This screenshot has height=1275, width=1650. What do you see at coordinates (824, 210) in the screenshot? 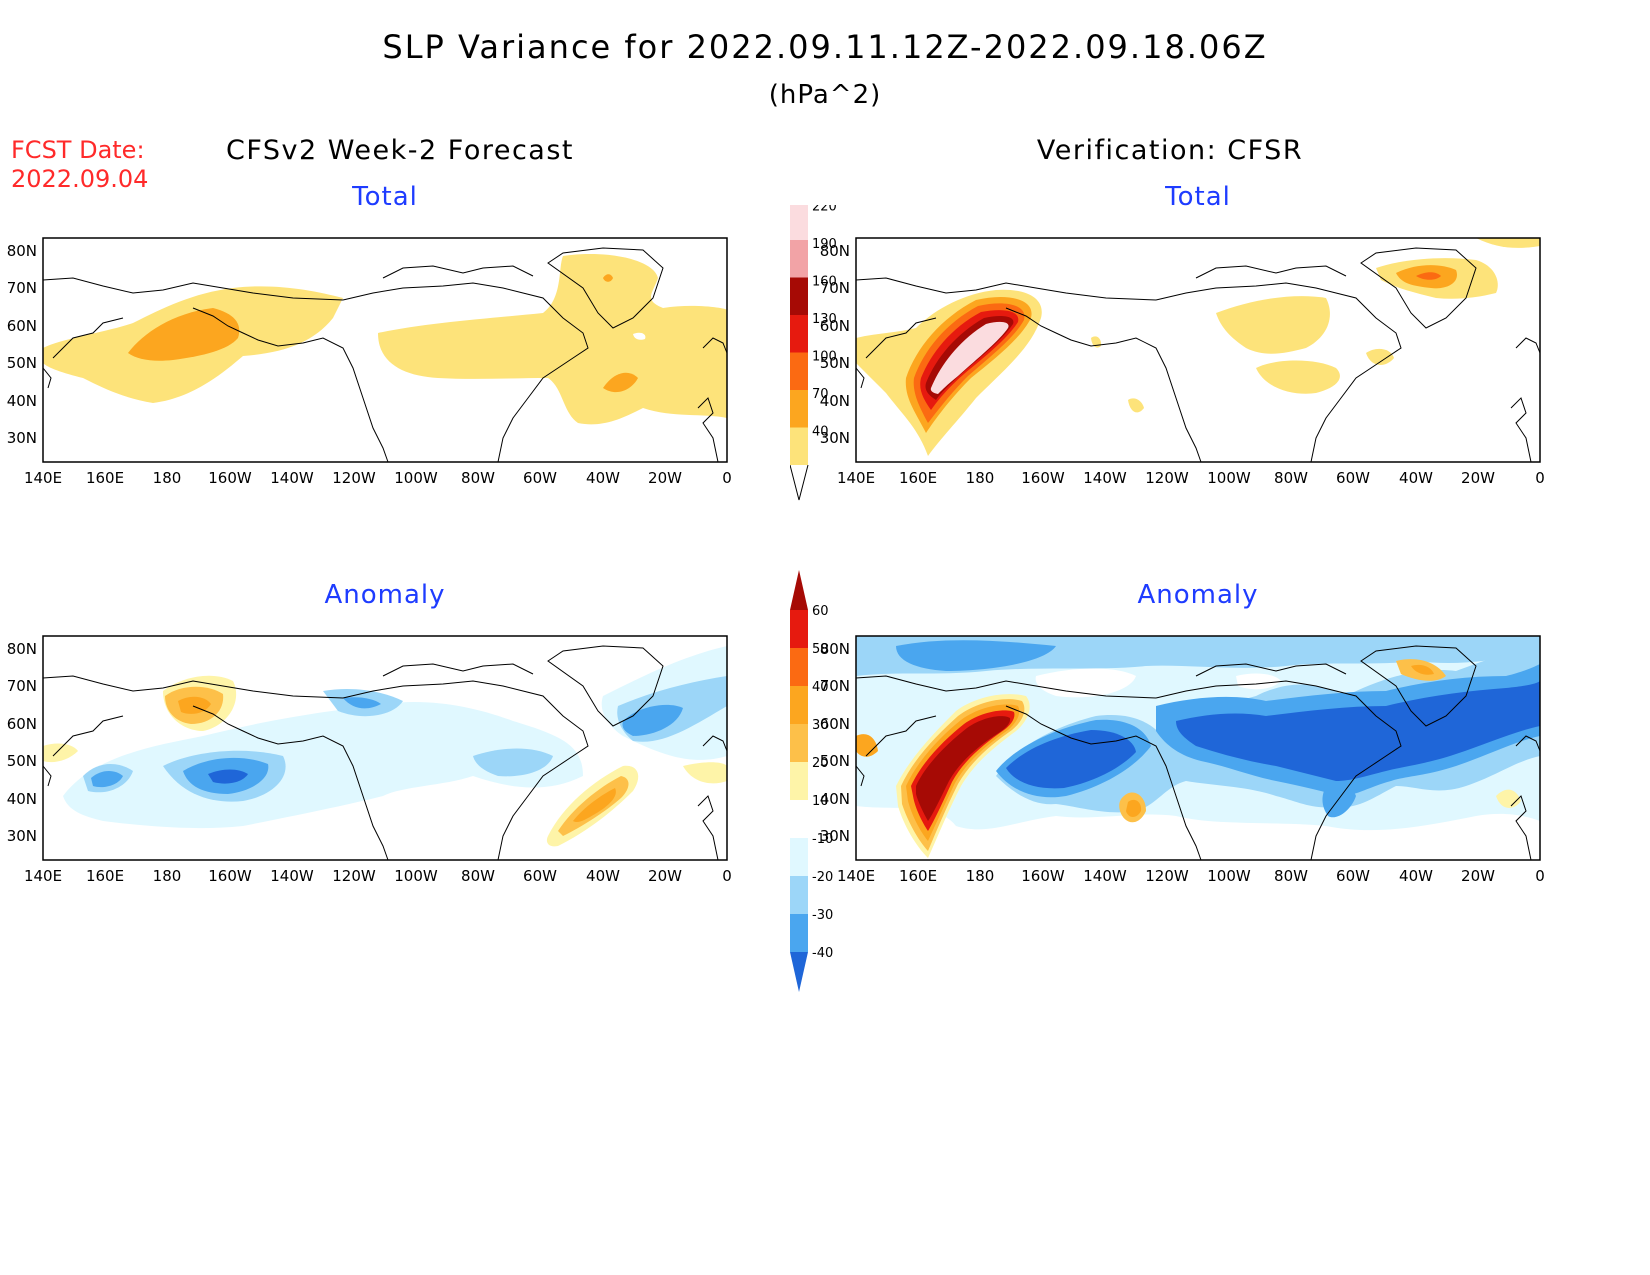
I see `colorbar-label: 220` at bounding box center [824, 210].